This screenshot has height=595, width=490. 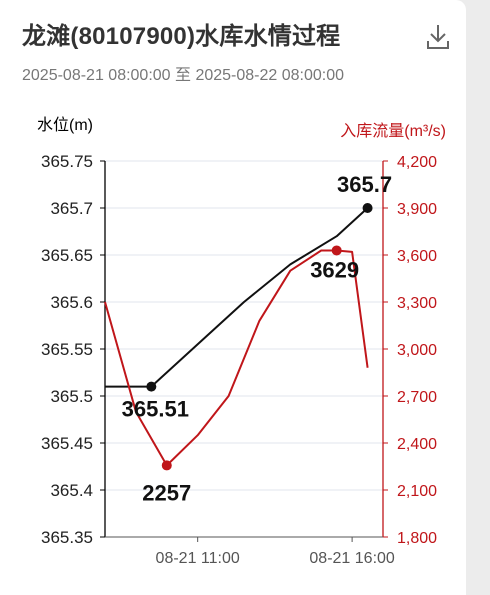 What do you see at coordinates (71, 302) in the screenshot?
I see `left-tick-label: 365.6` at bounding box center [71, 302].